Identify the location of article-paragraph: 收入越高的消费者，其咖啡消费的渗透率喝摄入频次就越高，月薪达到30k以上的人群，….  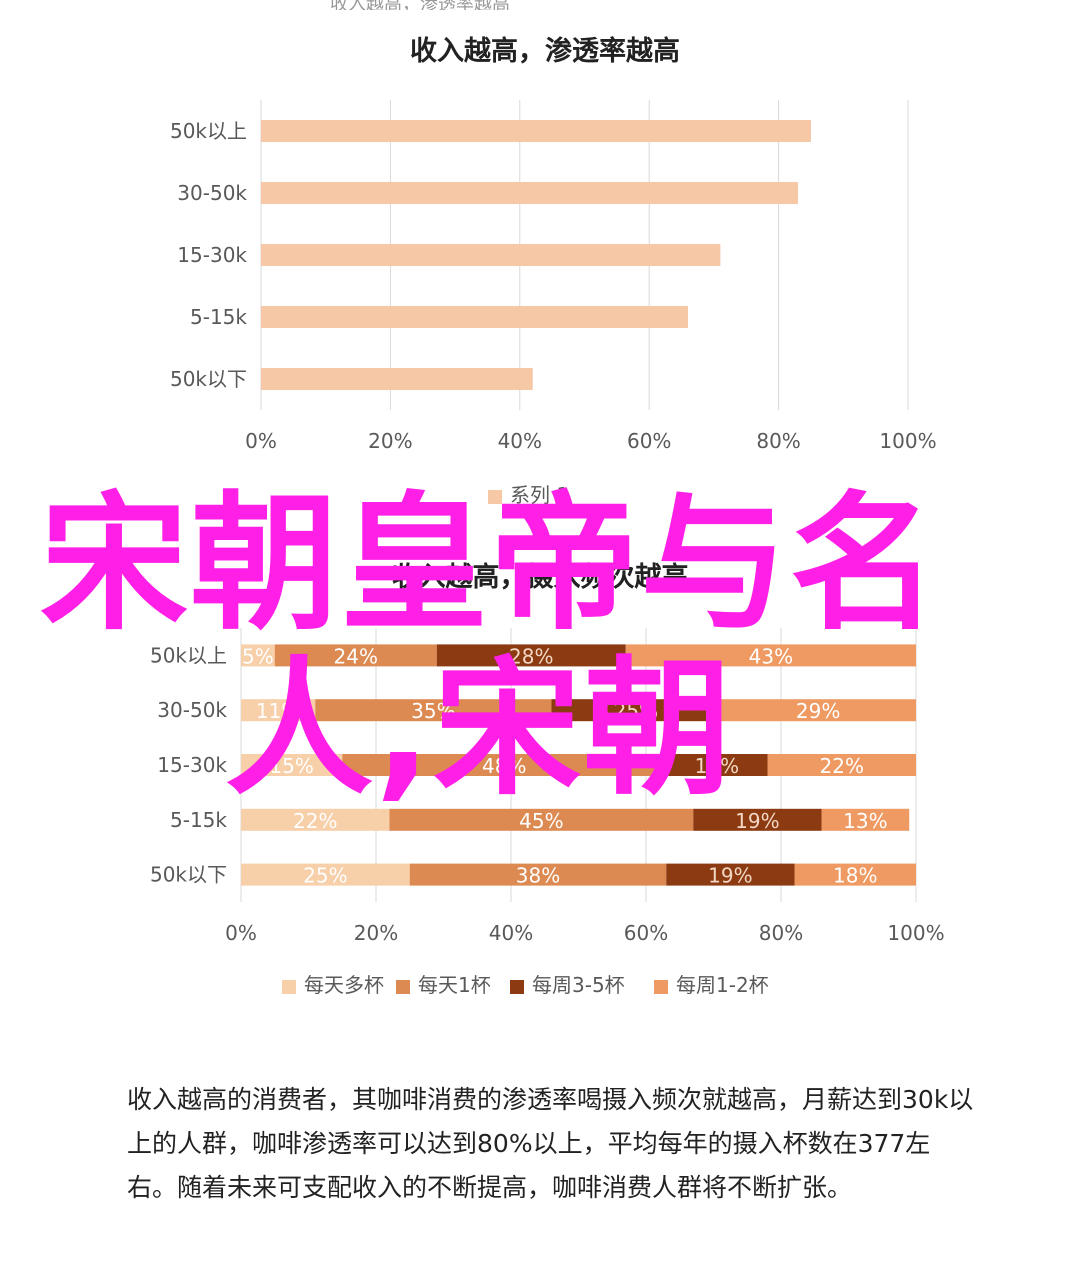
(550, 1143).